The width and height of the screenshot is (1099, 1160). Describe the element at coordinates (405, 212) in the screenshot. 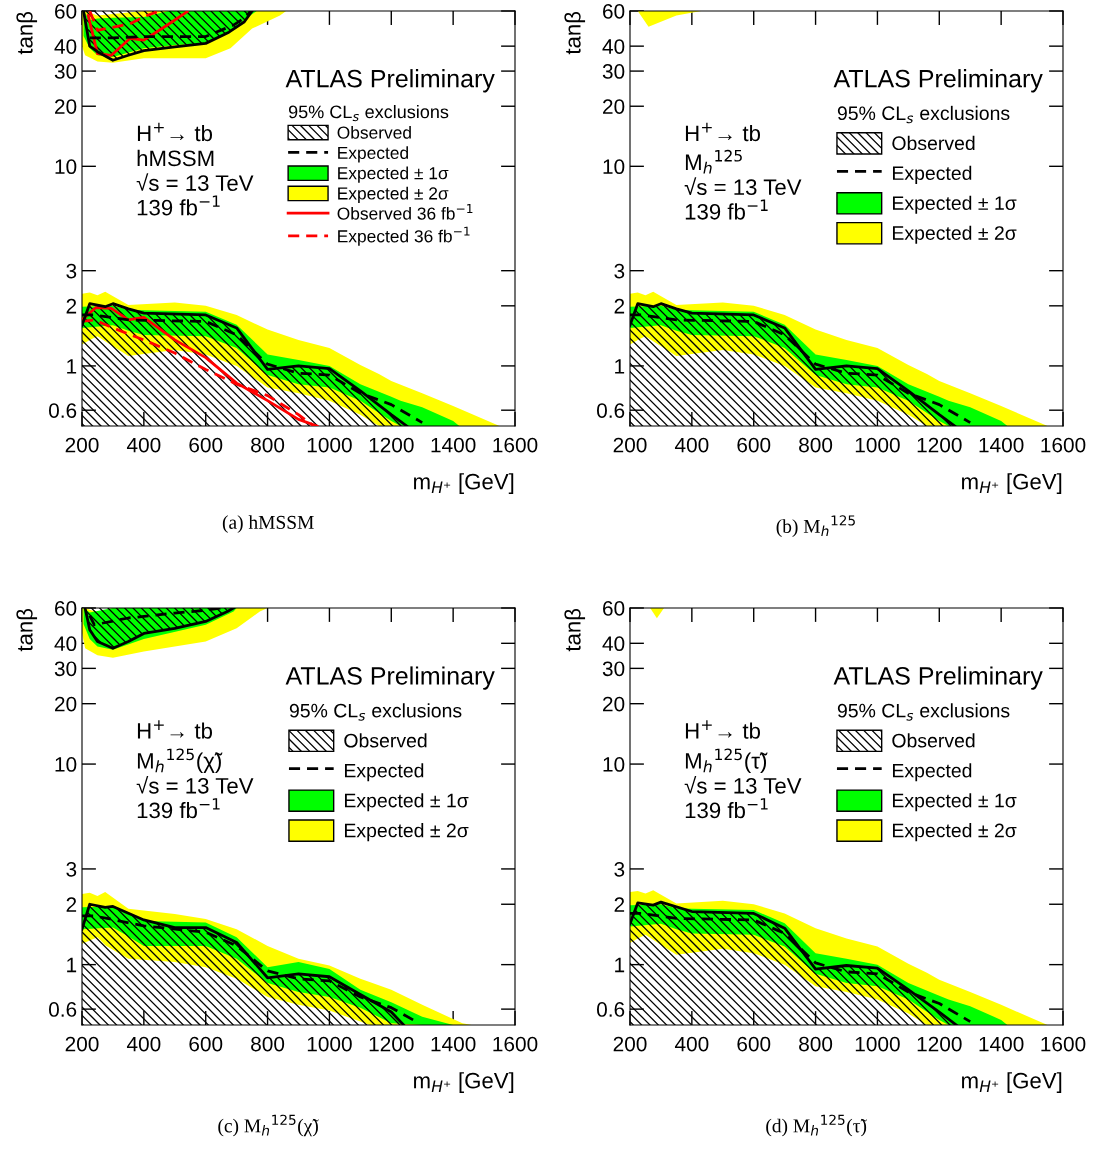

I see `legend-label: Observed 36 fb$^{−1}$` at that location.